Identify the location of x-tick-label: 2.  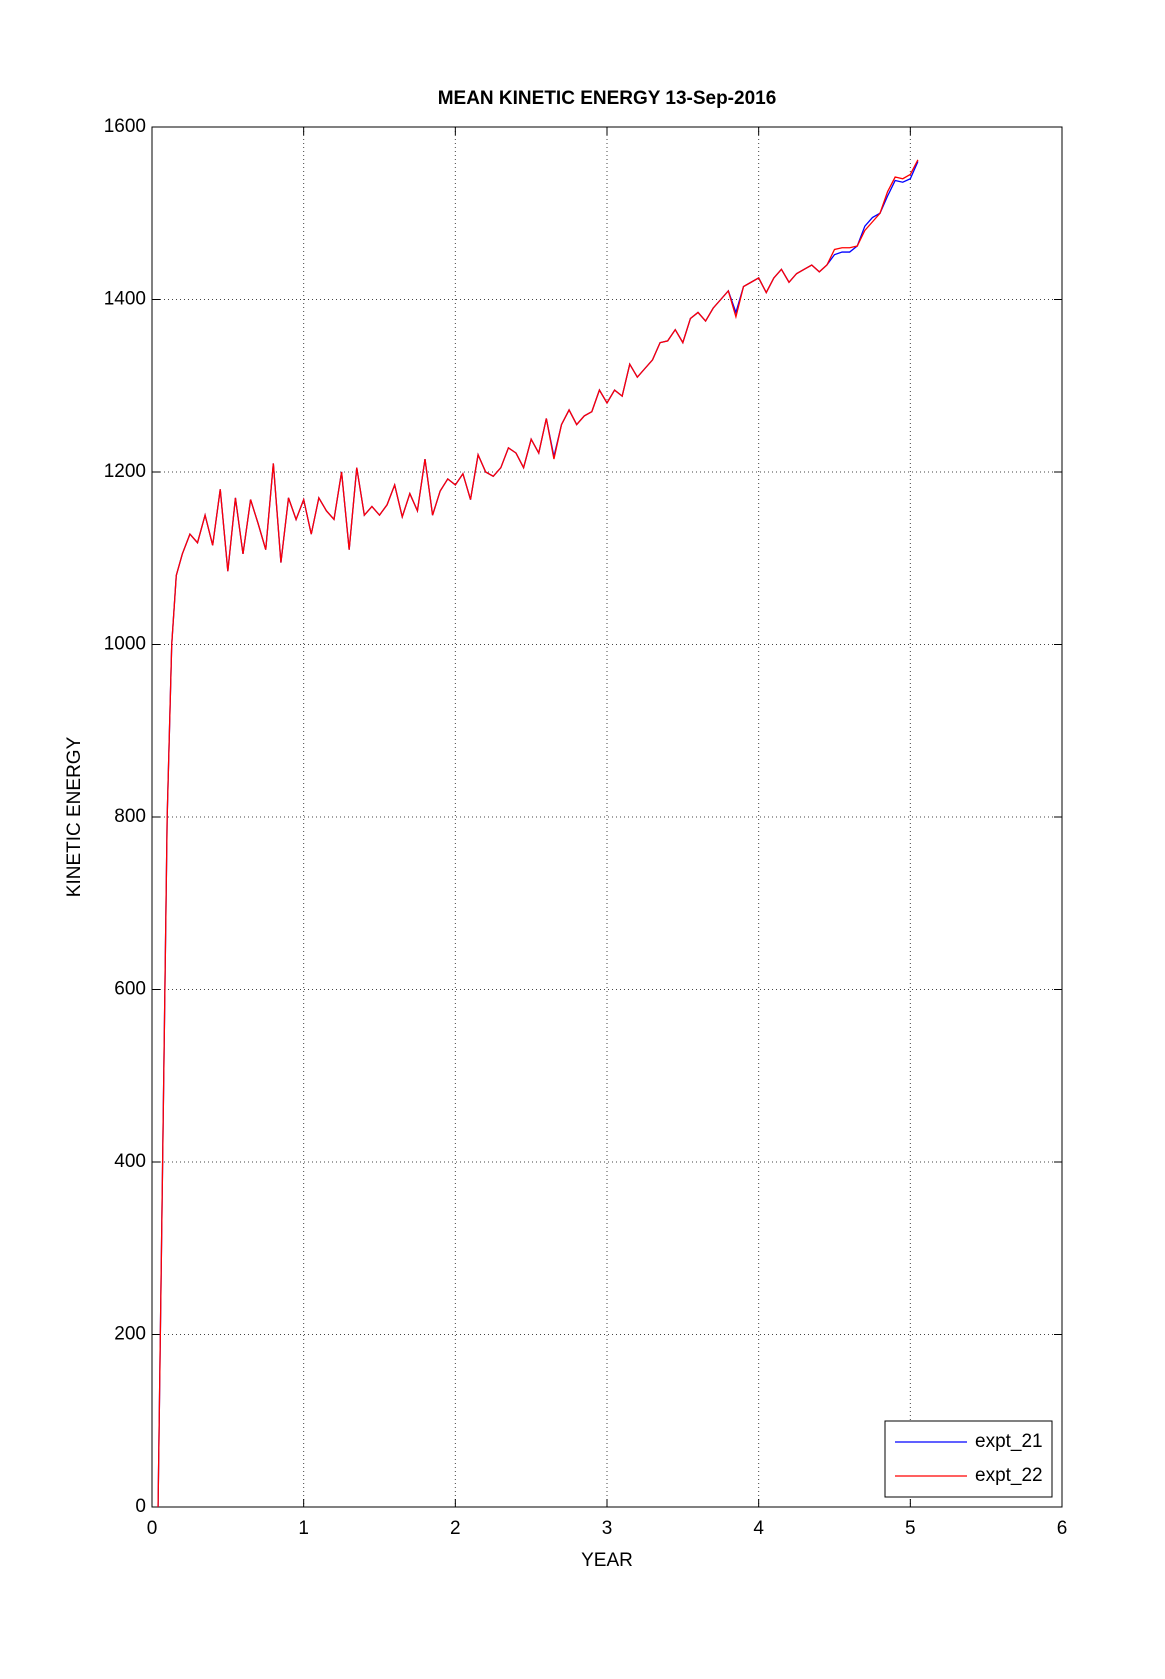
(455, 1528).